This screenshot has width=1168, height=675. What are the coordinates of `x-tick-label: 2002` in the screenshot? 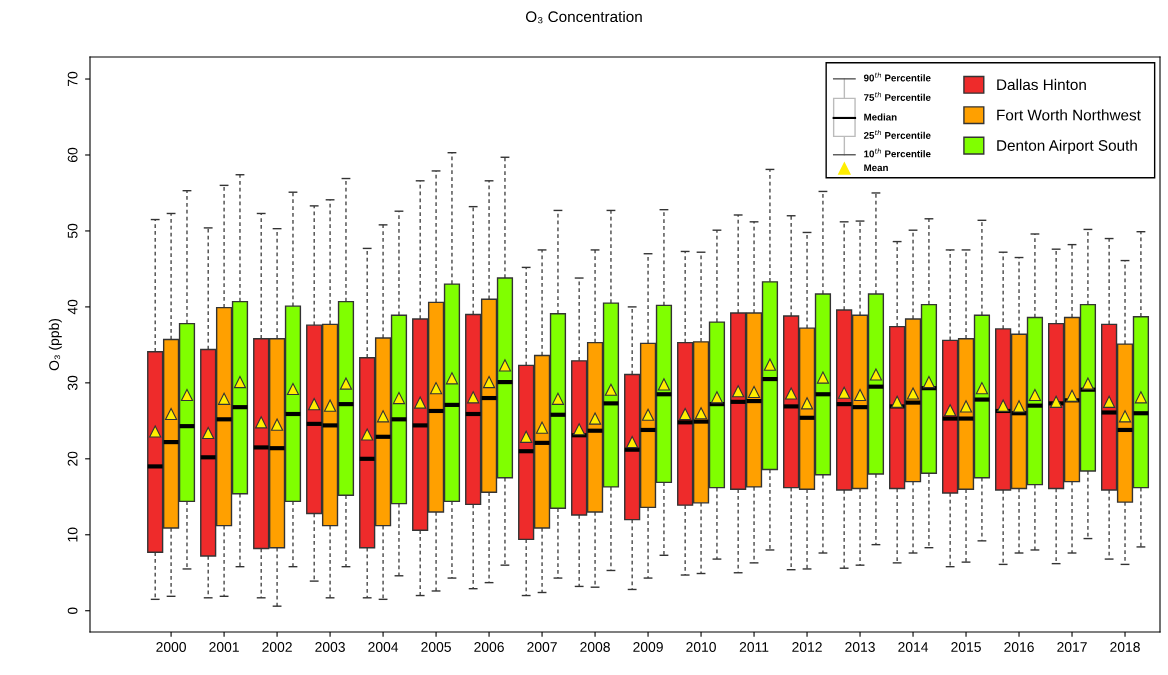 It's located at (277, 647).